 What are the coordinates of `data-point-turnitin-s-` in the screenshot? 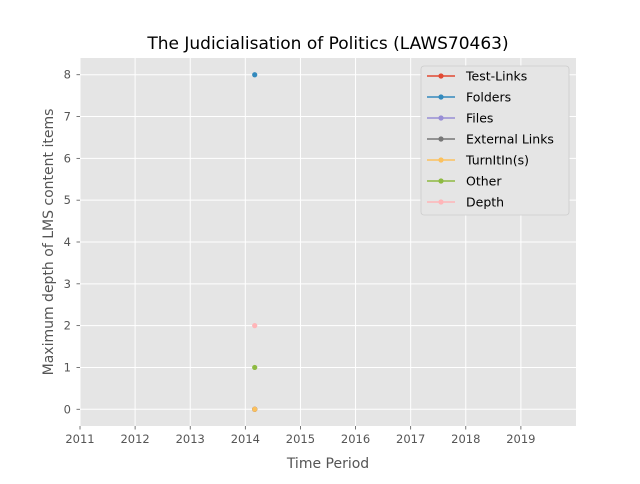 It's located at (255, 409).